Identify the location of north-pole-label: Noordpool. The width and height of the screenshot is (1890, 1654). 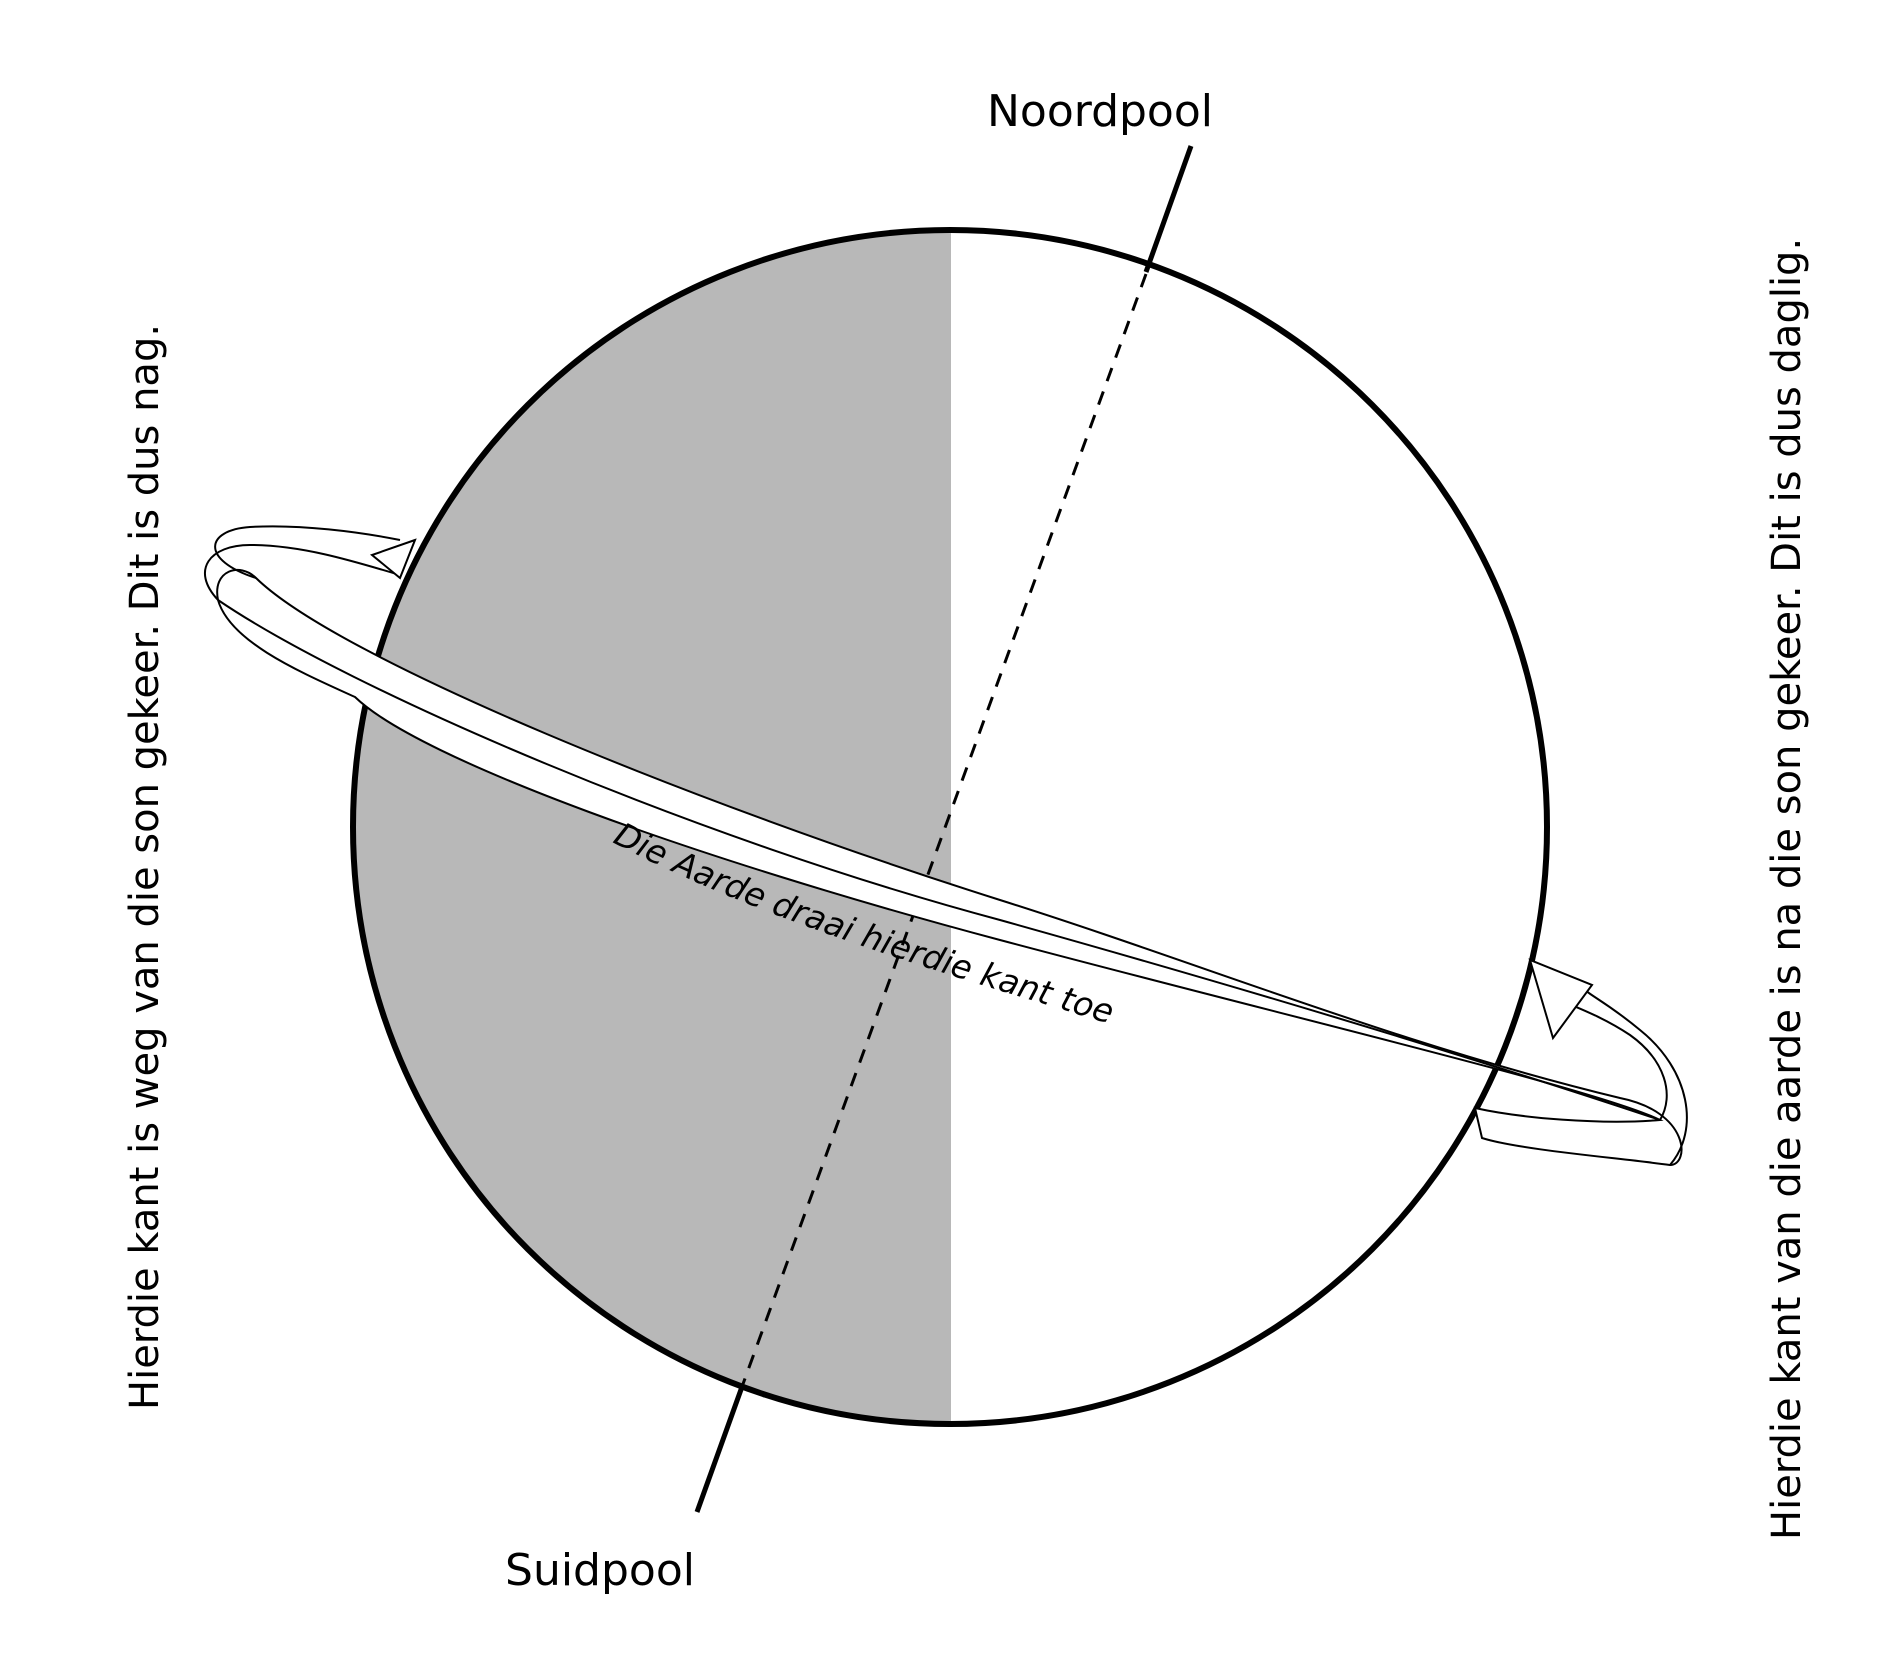
(1100, 111).